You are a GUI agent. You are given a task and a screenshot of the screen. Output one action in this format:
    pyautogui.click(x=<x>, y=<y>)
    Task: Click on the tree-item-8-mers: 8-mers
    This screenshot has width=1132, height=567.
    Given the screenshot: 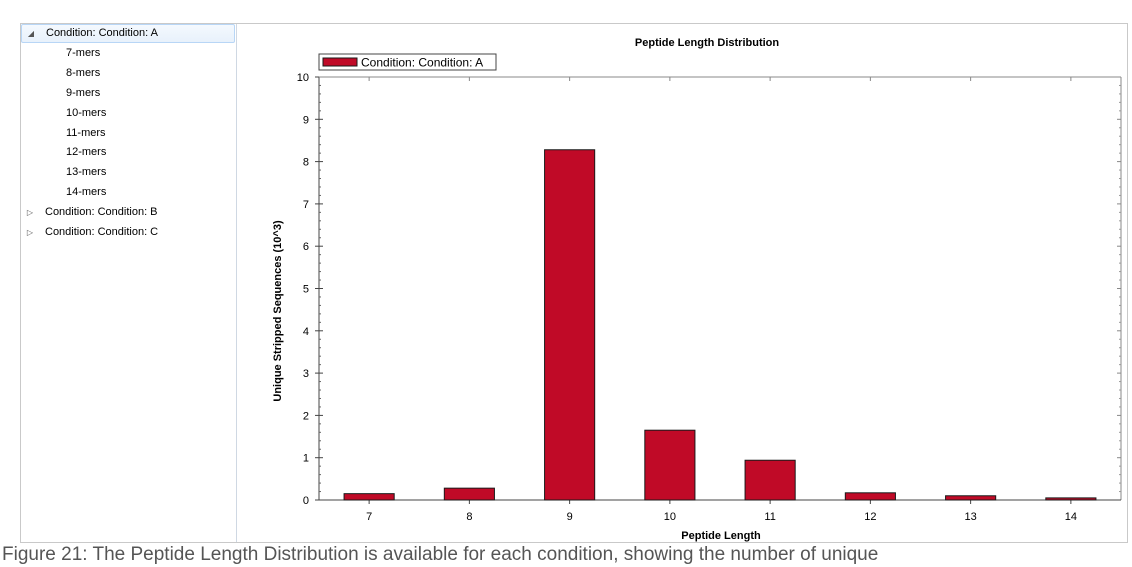 What is the action you would take?
    pyautogui.click(x=128, y=73)
    